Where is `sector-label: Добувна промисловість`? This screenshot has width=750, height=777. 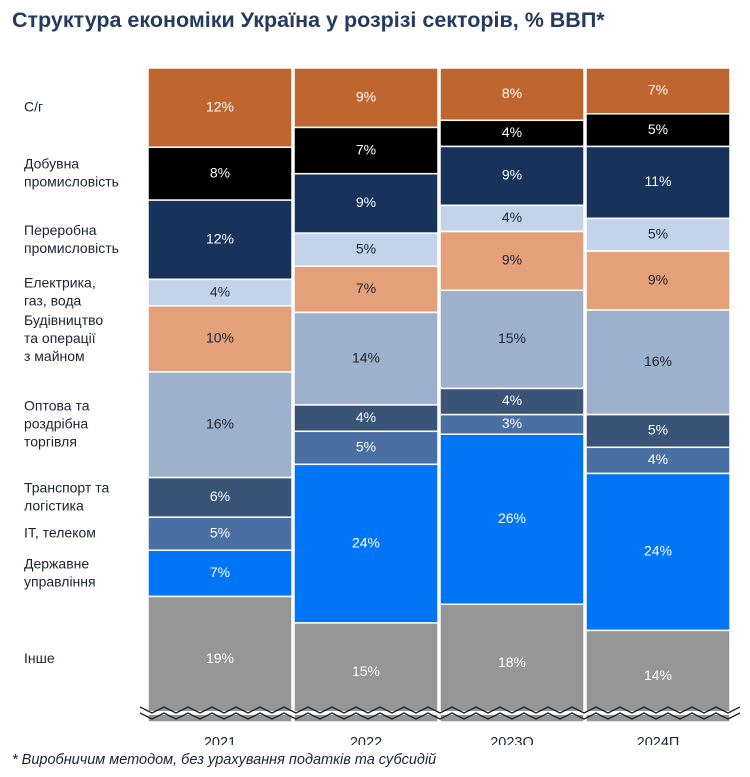 sector-label: Добувна промисловість is located at coordinates (71, 172).